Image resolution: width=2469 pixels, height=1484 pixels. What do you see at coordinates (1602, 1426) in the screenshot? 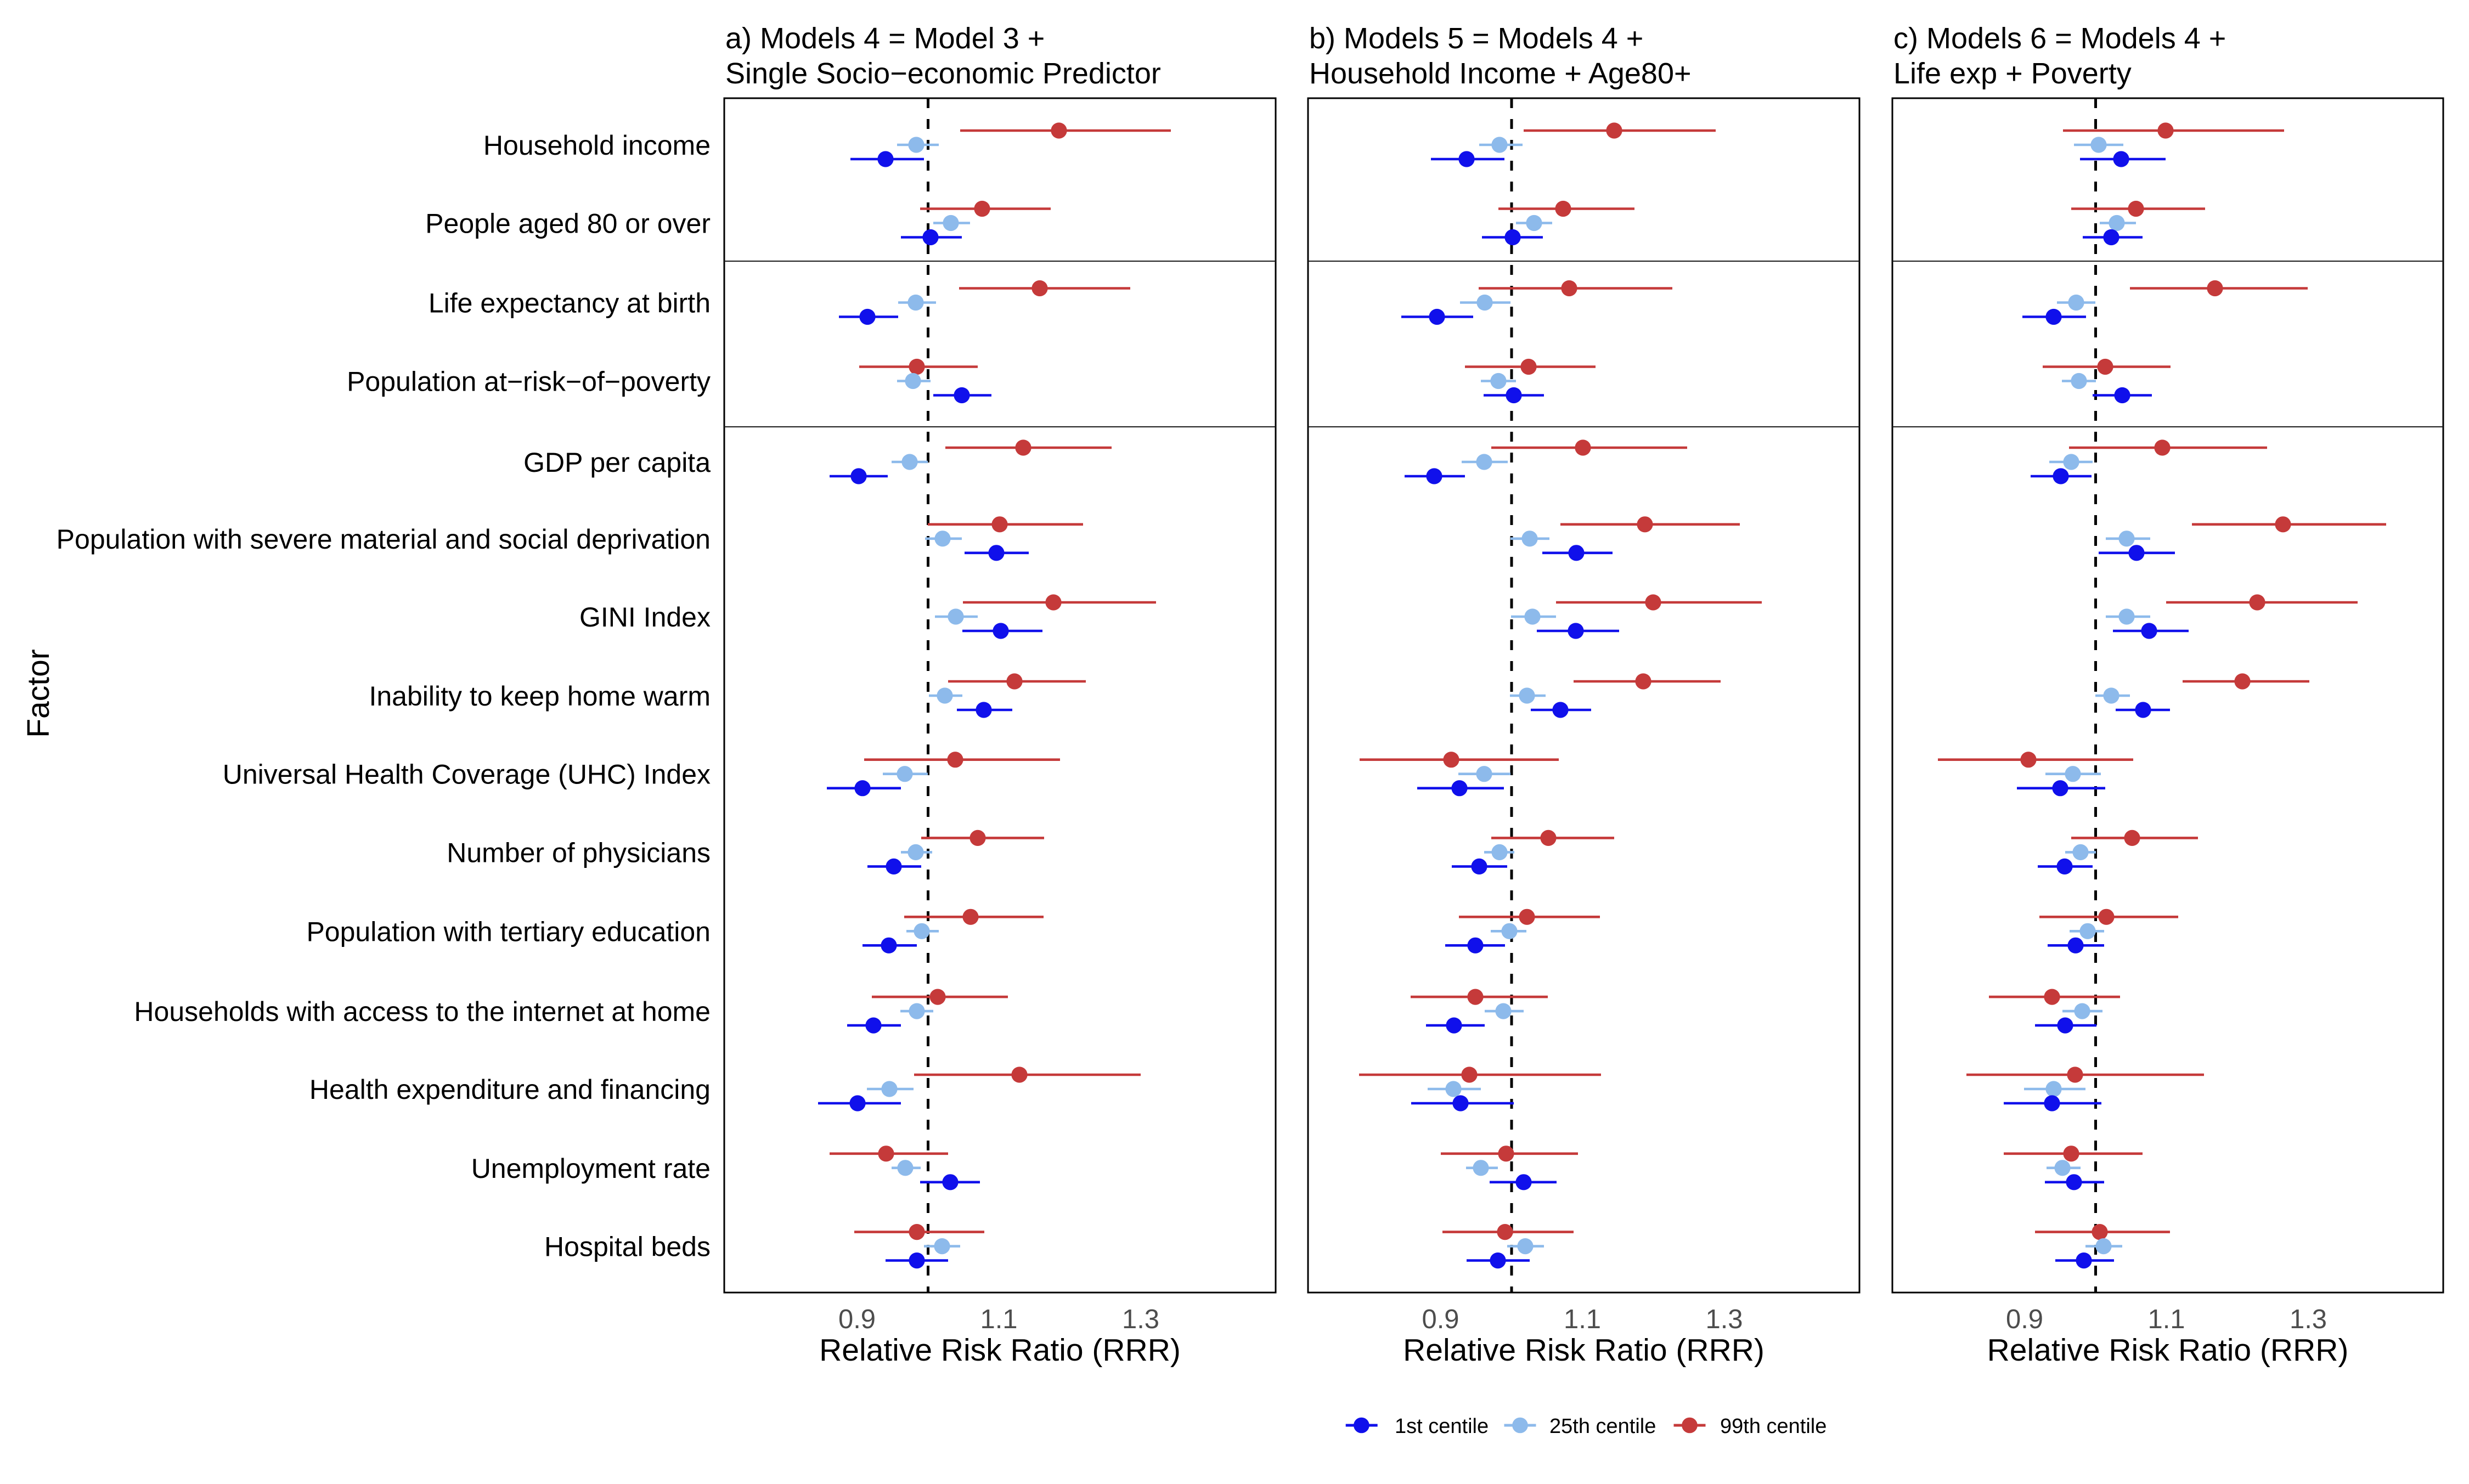
I see `svg-text: 25th centile` at bounding box center [1602, 1426].